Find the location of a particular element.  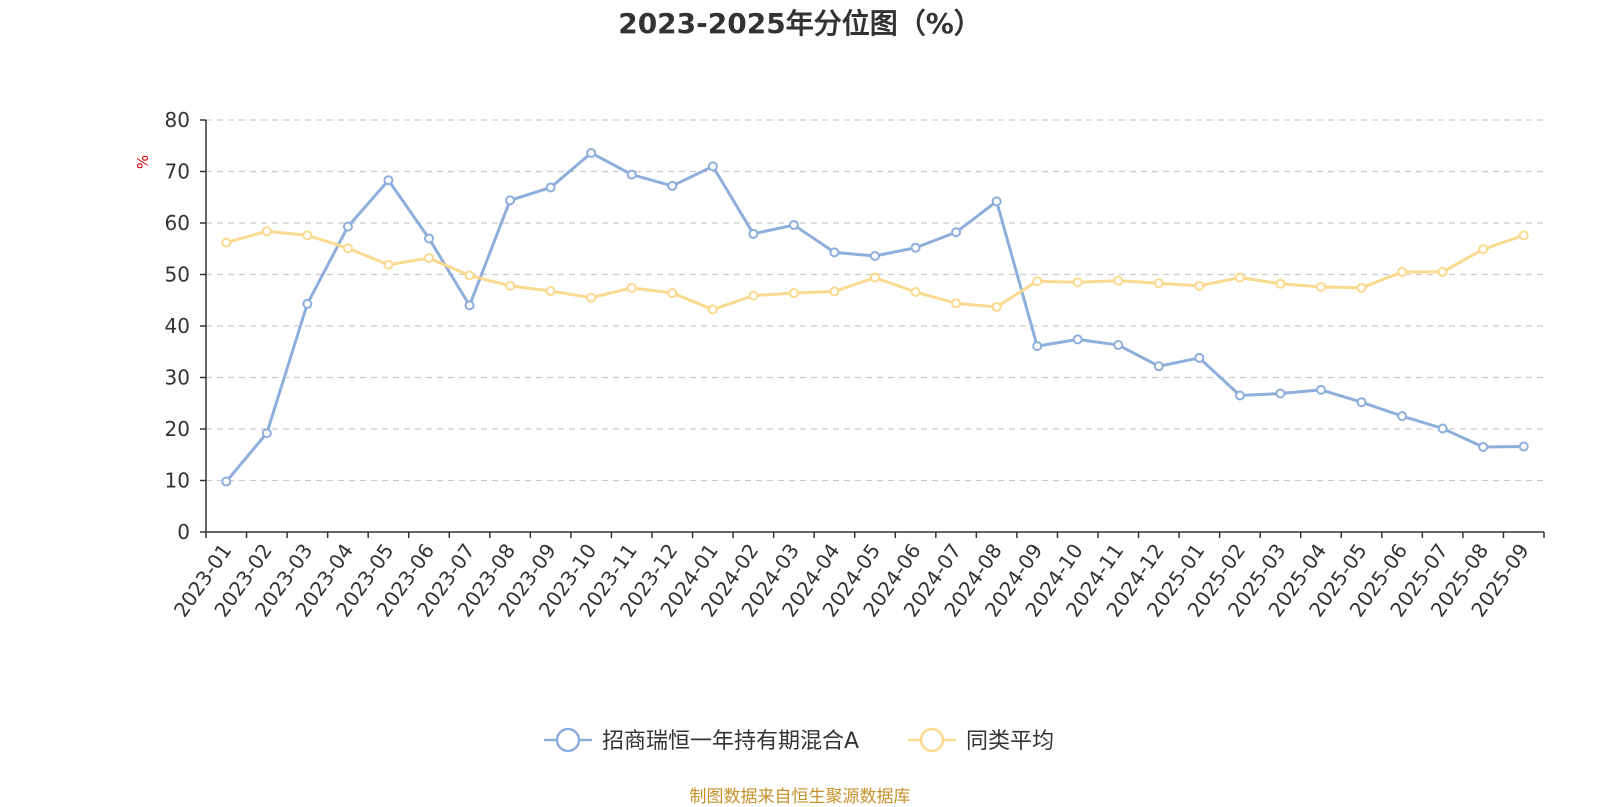

y-tick-label: 80 is located at coordinates (177, 120).